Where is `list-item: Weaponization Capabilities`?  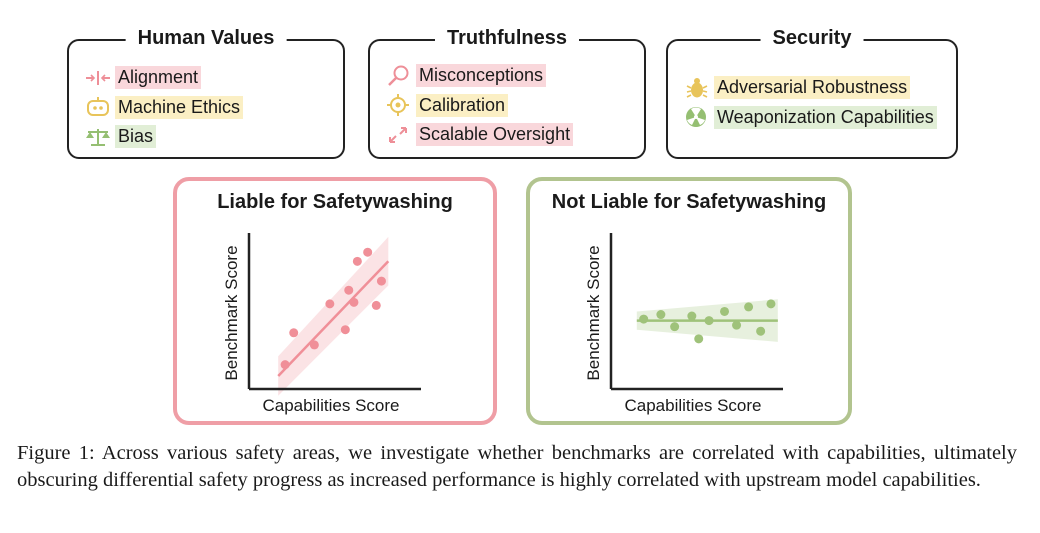
list-item: Weaponization Capabilities is located at coordinates (810, 118).